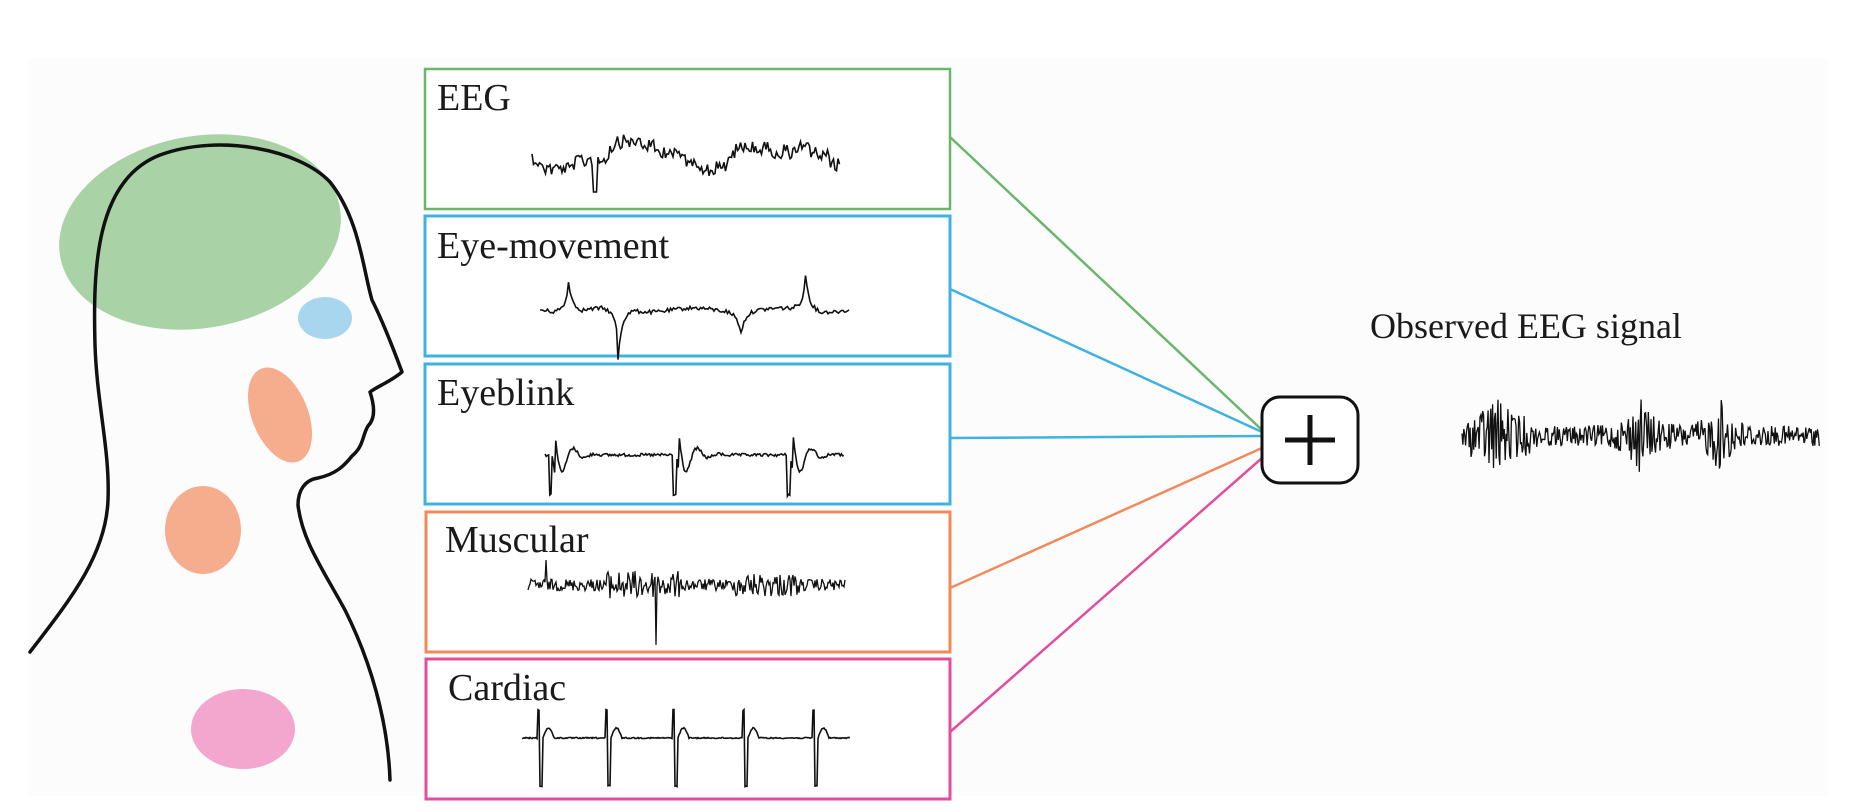  I want to click on waveform-eeg, so click(686, 163).